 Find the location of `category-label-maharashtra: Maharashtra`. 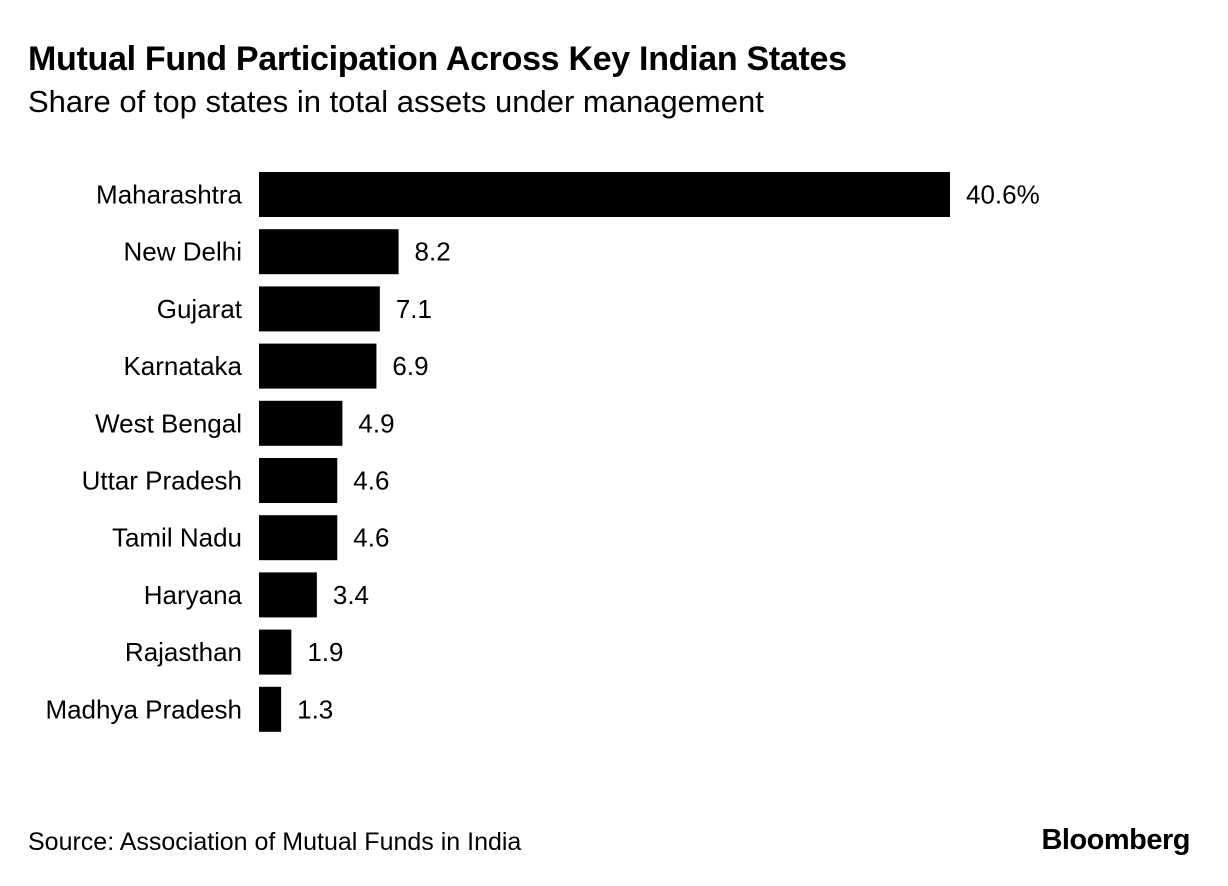

category-label-maharashtra: Maharashtra is located at coordinates (169, 195).